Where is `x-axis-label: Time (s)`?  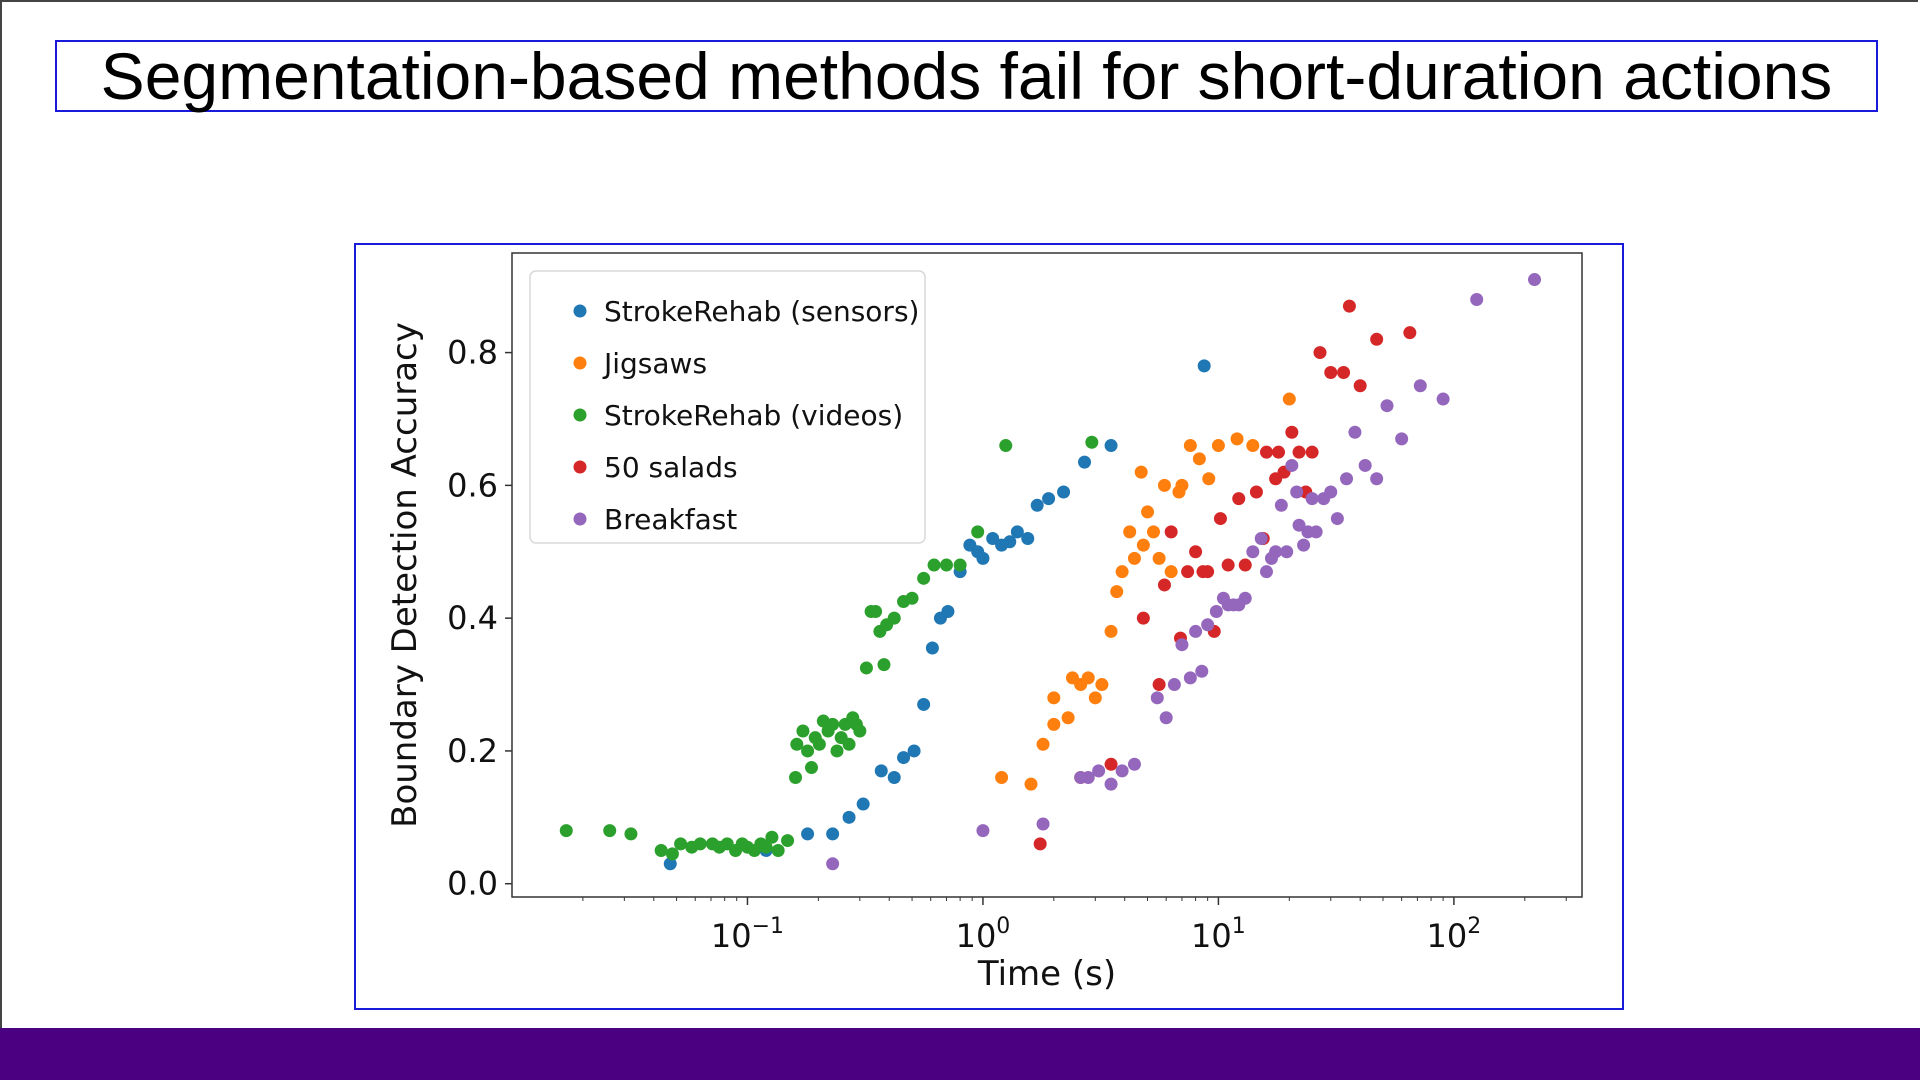 x-axis-label: Time (s) is located at coordinates (1046, 974).